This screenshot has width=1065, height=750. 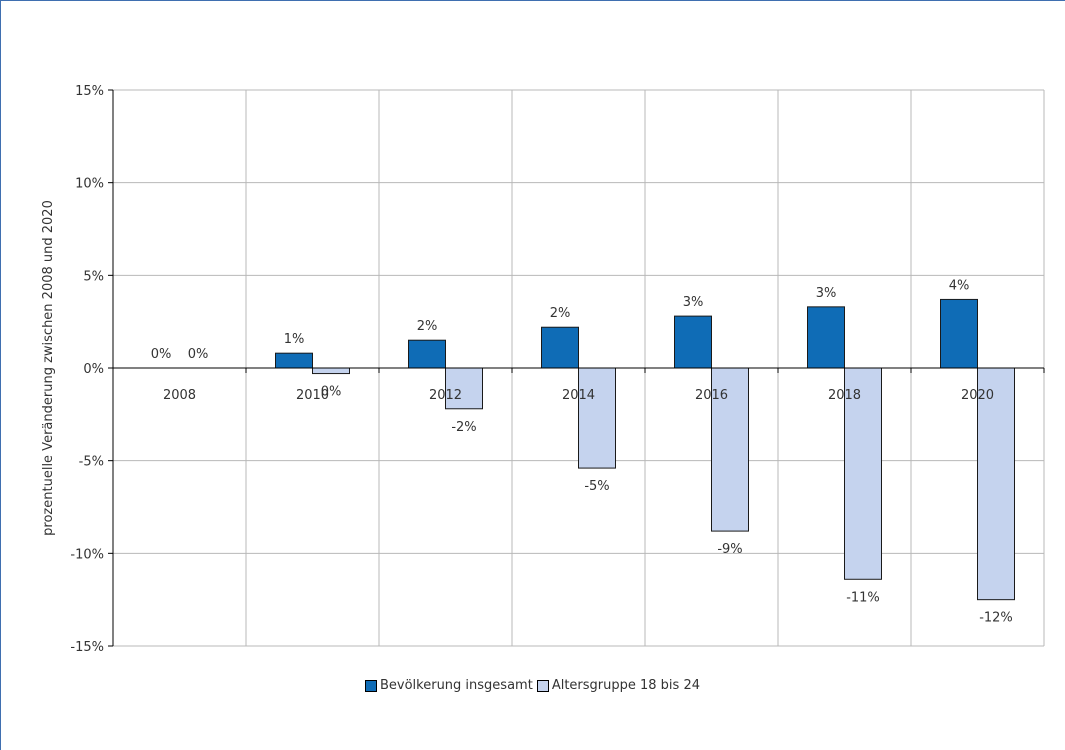 I want to click on x-tick-label: 2010, so click(x=312, y=395).